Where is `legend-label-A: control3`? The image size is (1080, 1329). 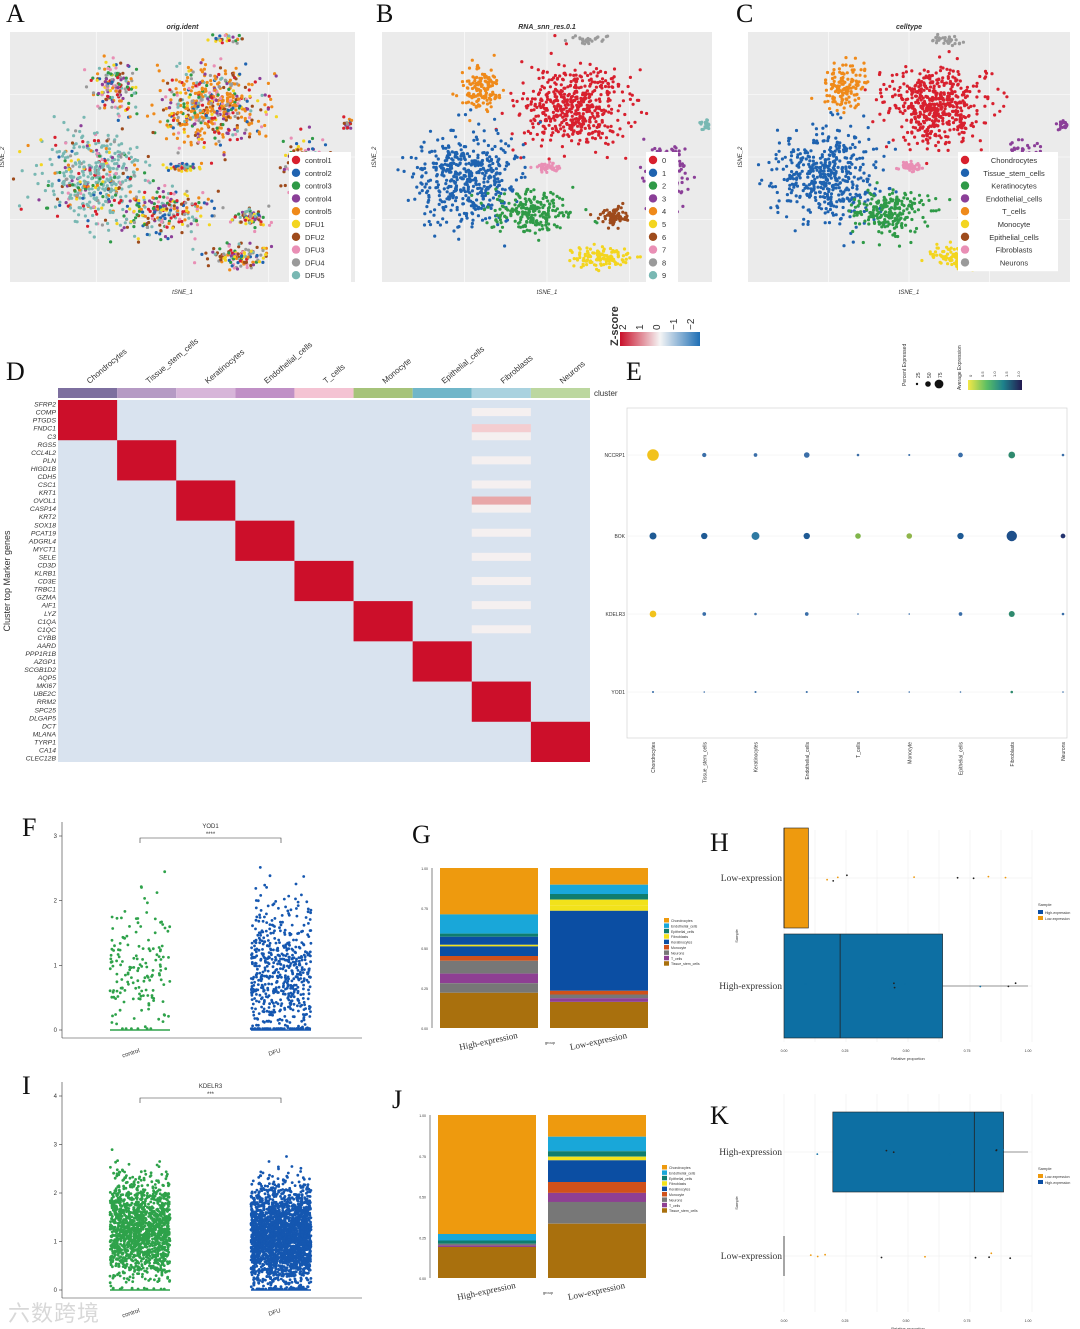
legend-label-A: control3 is located at coordinates (318, 186).